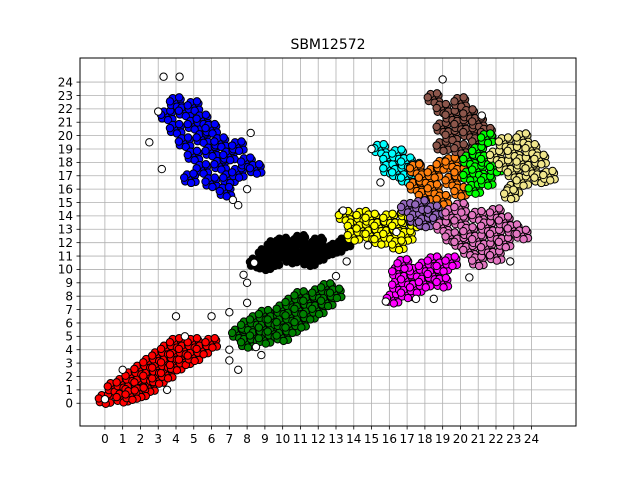 This screenshot has height=480, width=640. What do you see at coordinates (123, 439) in the screenshot?
I see `x-tick-label: 1` at bounding box center [123, 439].